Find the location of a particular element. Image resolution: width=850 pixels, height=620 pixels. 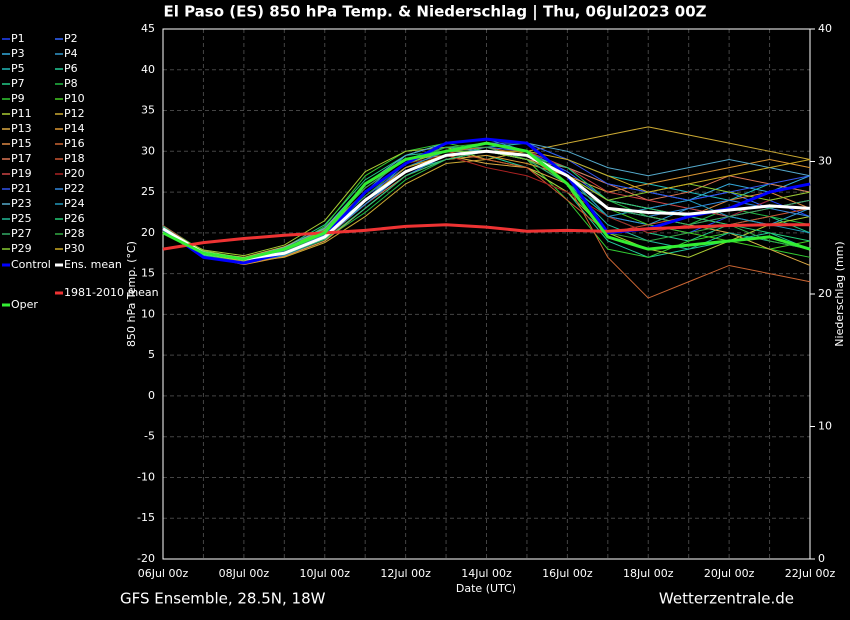

legend-label: Ens. mean is located at coordinates (93, 264).